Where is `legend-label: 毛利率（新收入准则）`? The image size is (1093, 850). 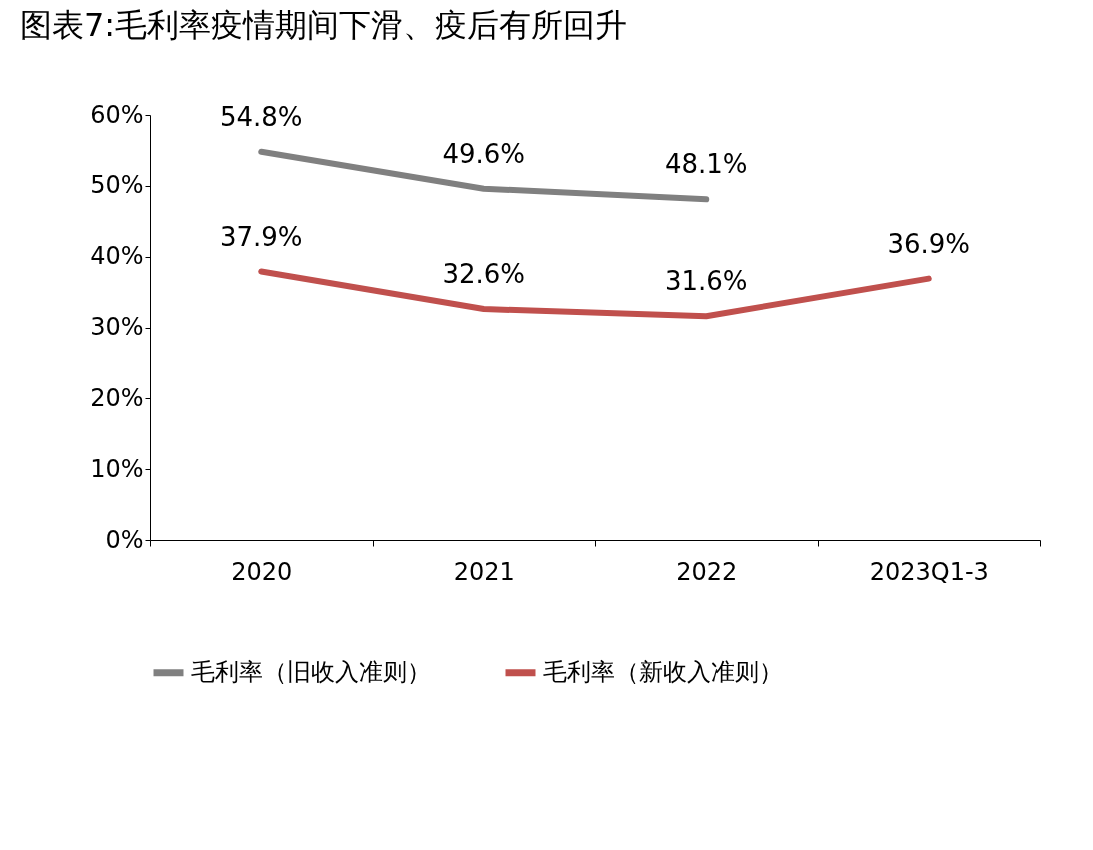
legend-label: 毛利率（新收入准则） is located at coordinates (663, 671).